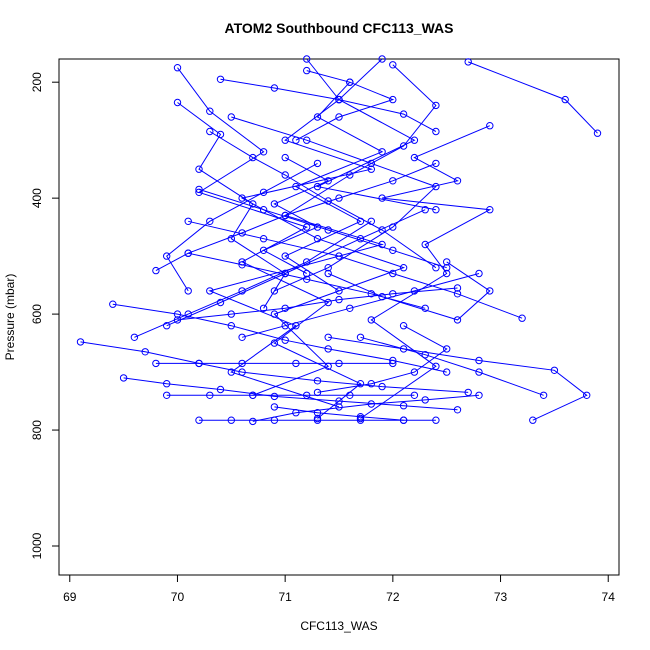 The width and height of the screenshot is (650, 650). Describe the element at coordinates (339, 589) in the screenshot. I see `x-axis: 69 70 71 72 73 74` at that location.